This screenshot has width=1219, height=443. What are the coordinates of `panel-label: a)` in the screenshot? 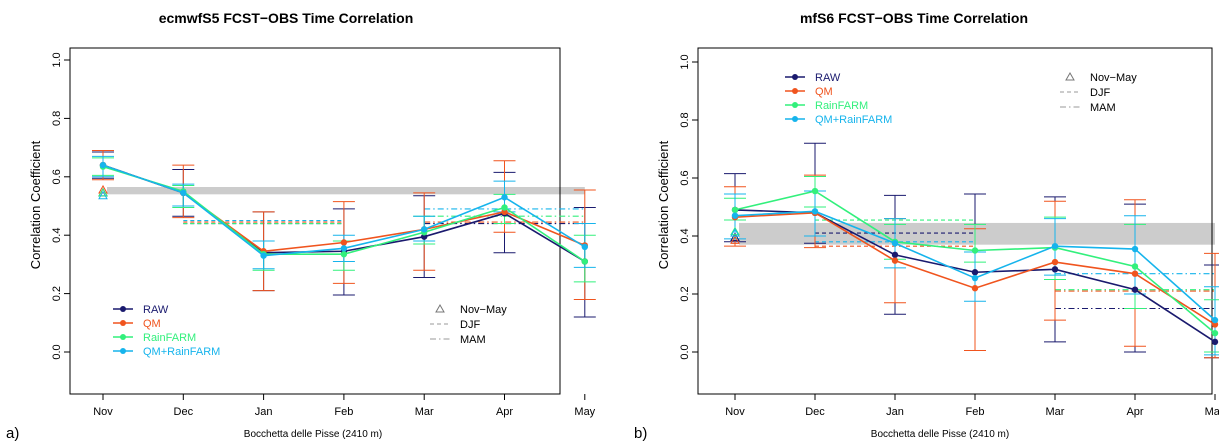 It's located at (12, 433).